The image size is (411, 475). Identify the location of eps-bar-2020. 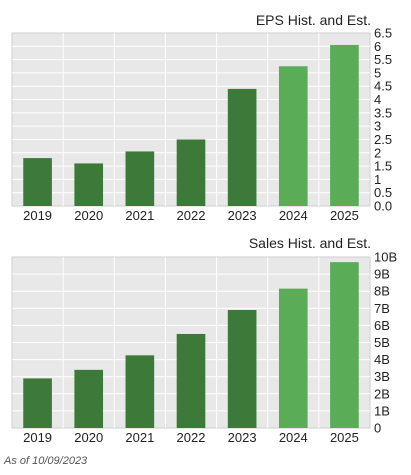
(89, 184).